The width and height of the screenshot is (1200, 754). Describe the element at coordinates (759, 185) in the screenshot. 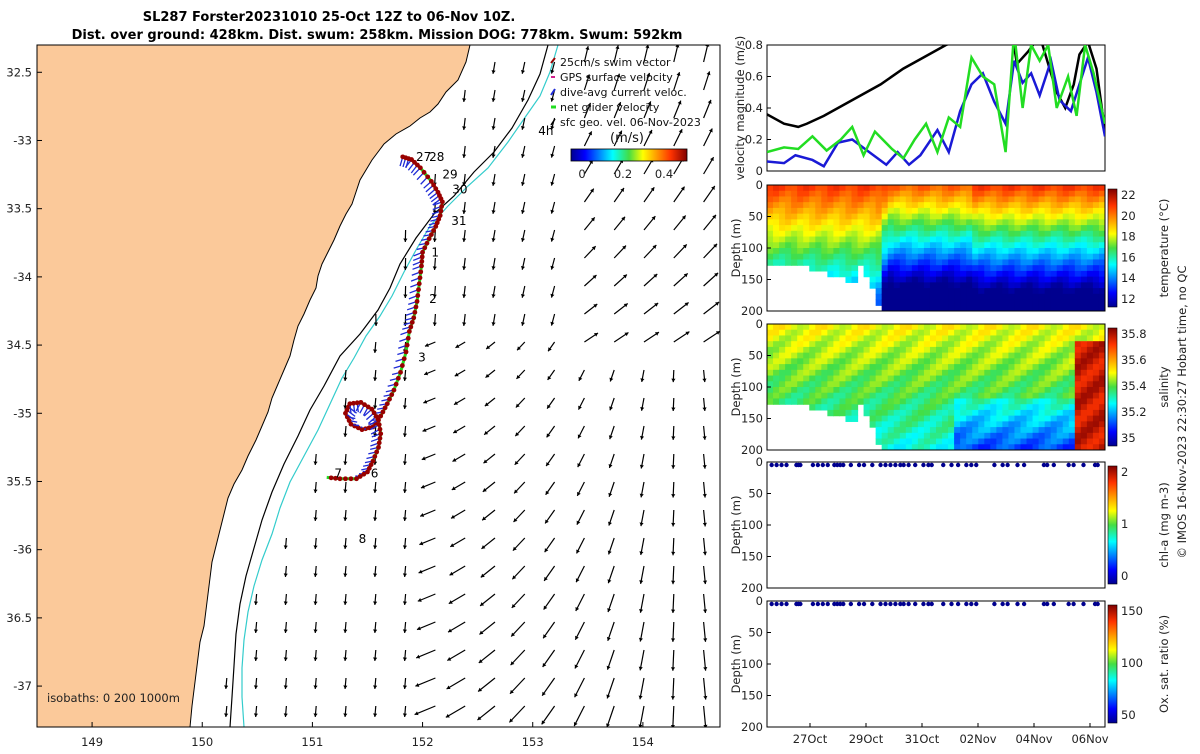

I see `temperature-ytick-label: 0` at that location.